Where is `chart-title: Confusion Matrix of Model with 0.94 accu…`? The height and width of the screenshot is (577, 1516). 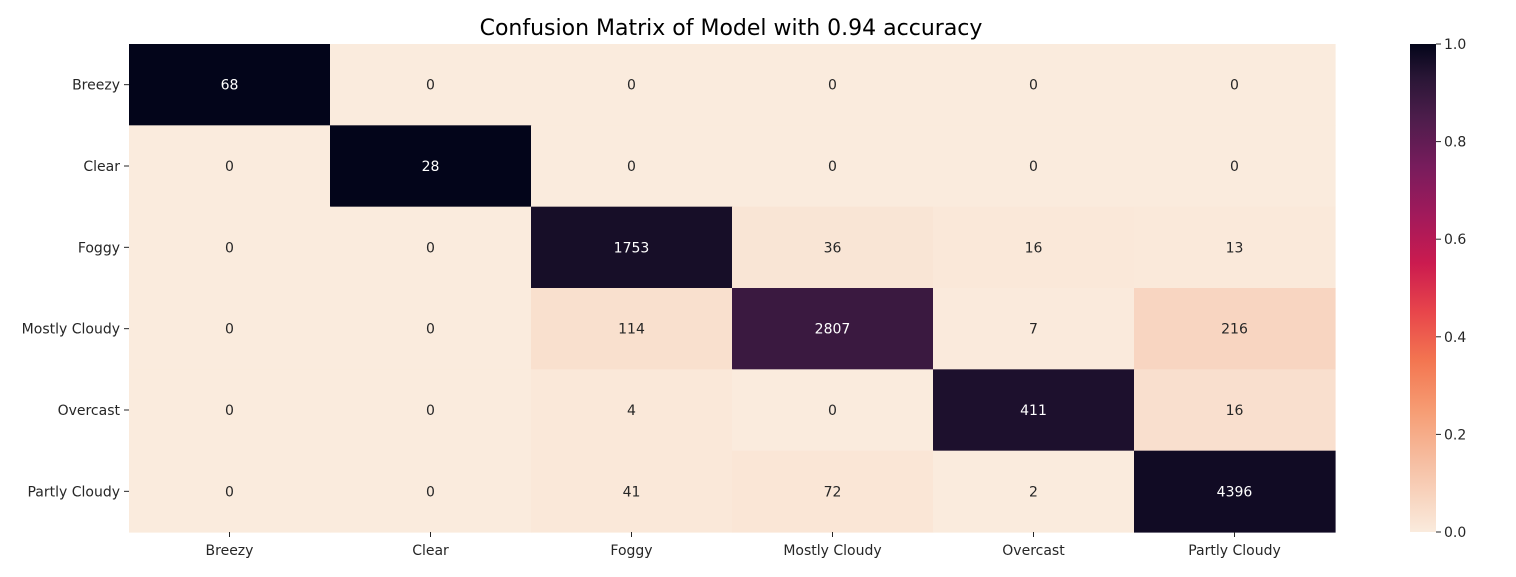 chart-title: Confusion Matrix of Model with 0.94 accu… is located at coordinates (731, 28).